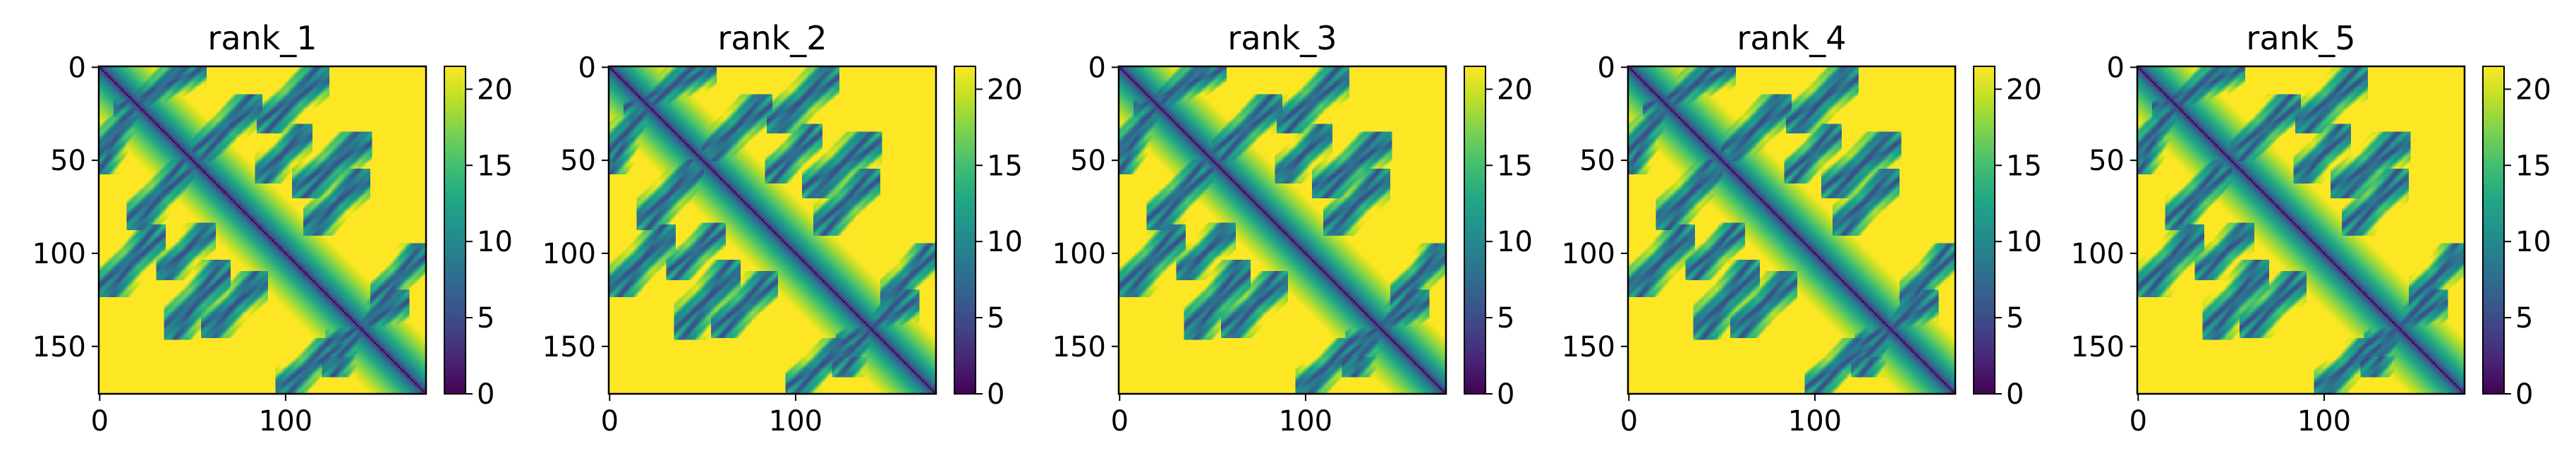  What do you see at coordinates (1282, 38) in the screenshot?
I see `panel-title: rank_3` at bounding box center [1282, 38].